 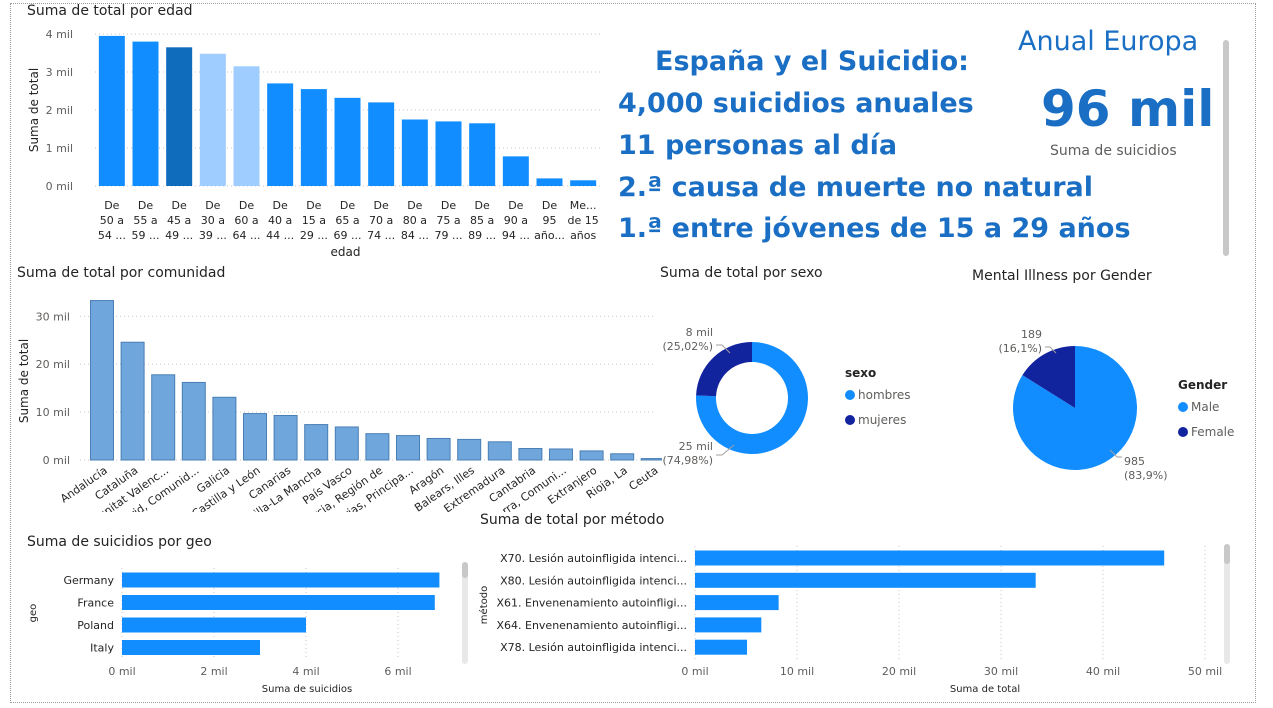 I want to click on edad-x-tick-label: 55 a, so click(x=145, y=220).